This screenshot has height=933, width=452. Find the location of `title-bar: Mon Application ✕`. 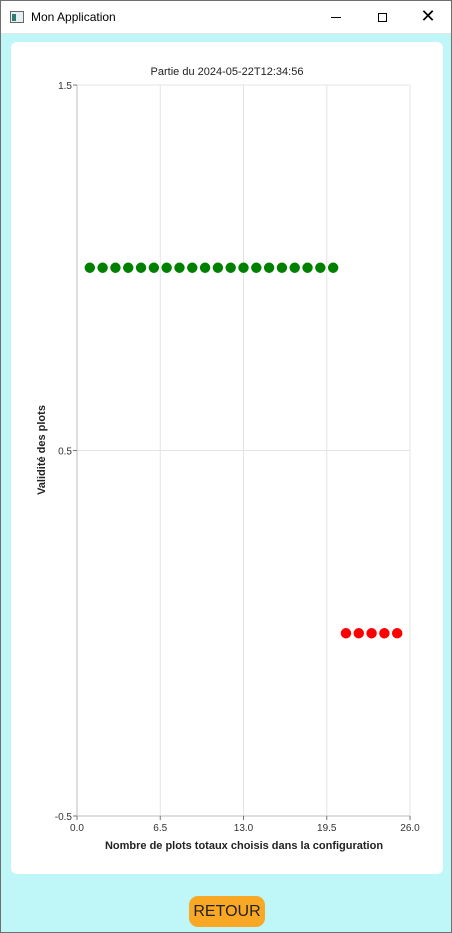

title-bar: Mon Application ✕ is located at coordinates (226, 17).